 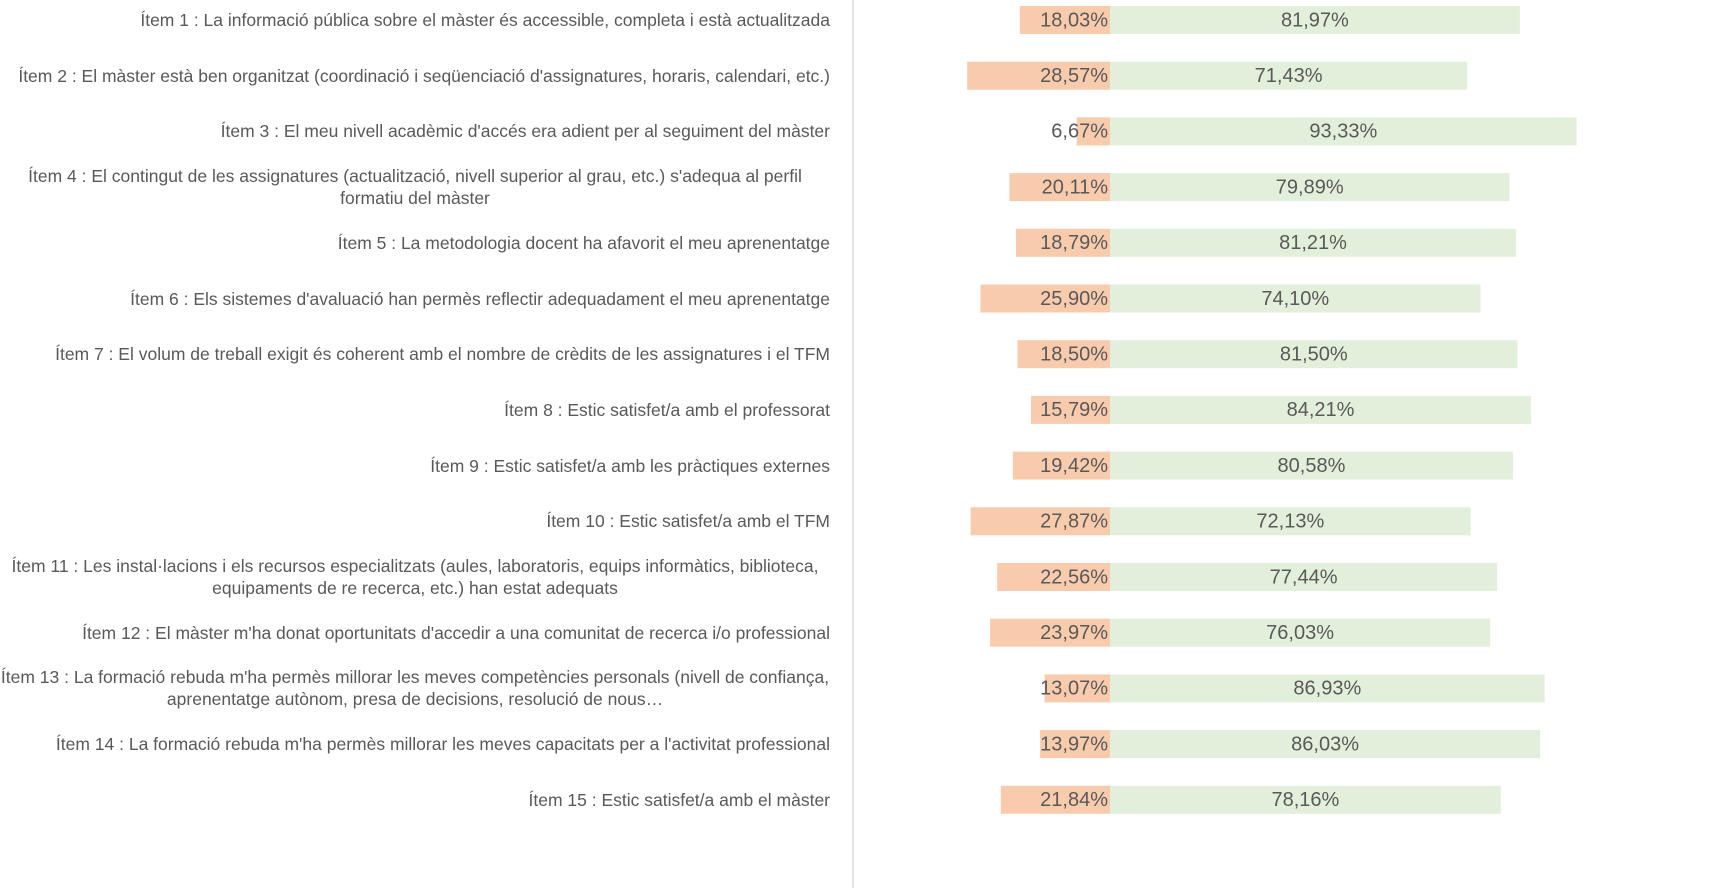 What do you see at coordinates (1074, 466) in the screenshot?
I see `value-label: 19,42%` at bounding box center [1074, 466].